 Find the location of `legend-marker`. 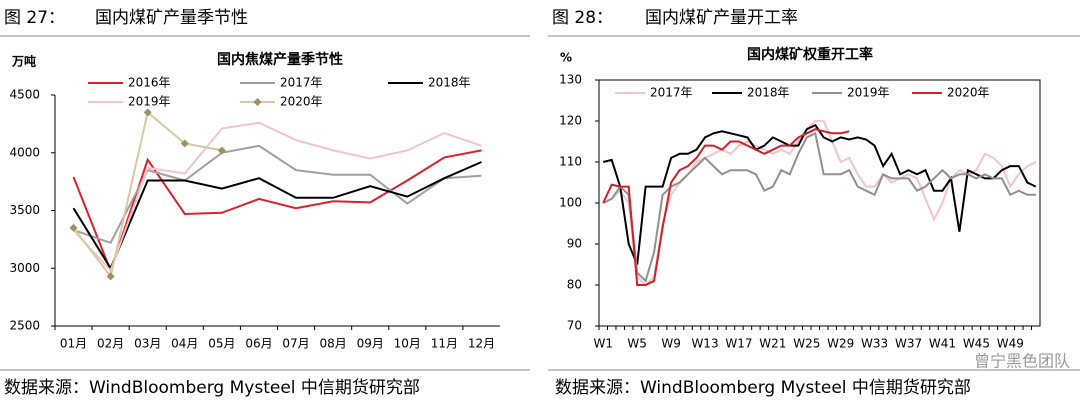

legend-marker is located at coordinates (257, 102).